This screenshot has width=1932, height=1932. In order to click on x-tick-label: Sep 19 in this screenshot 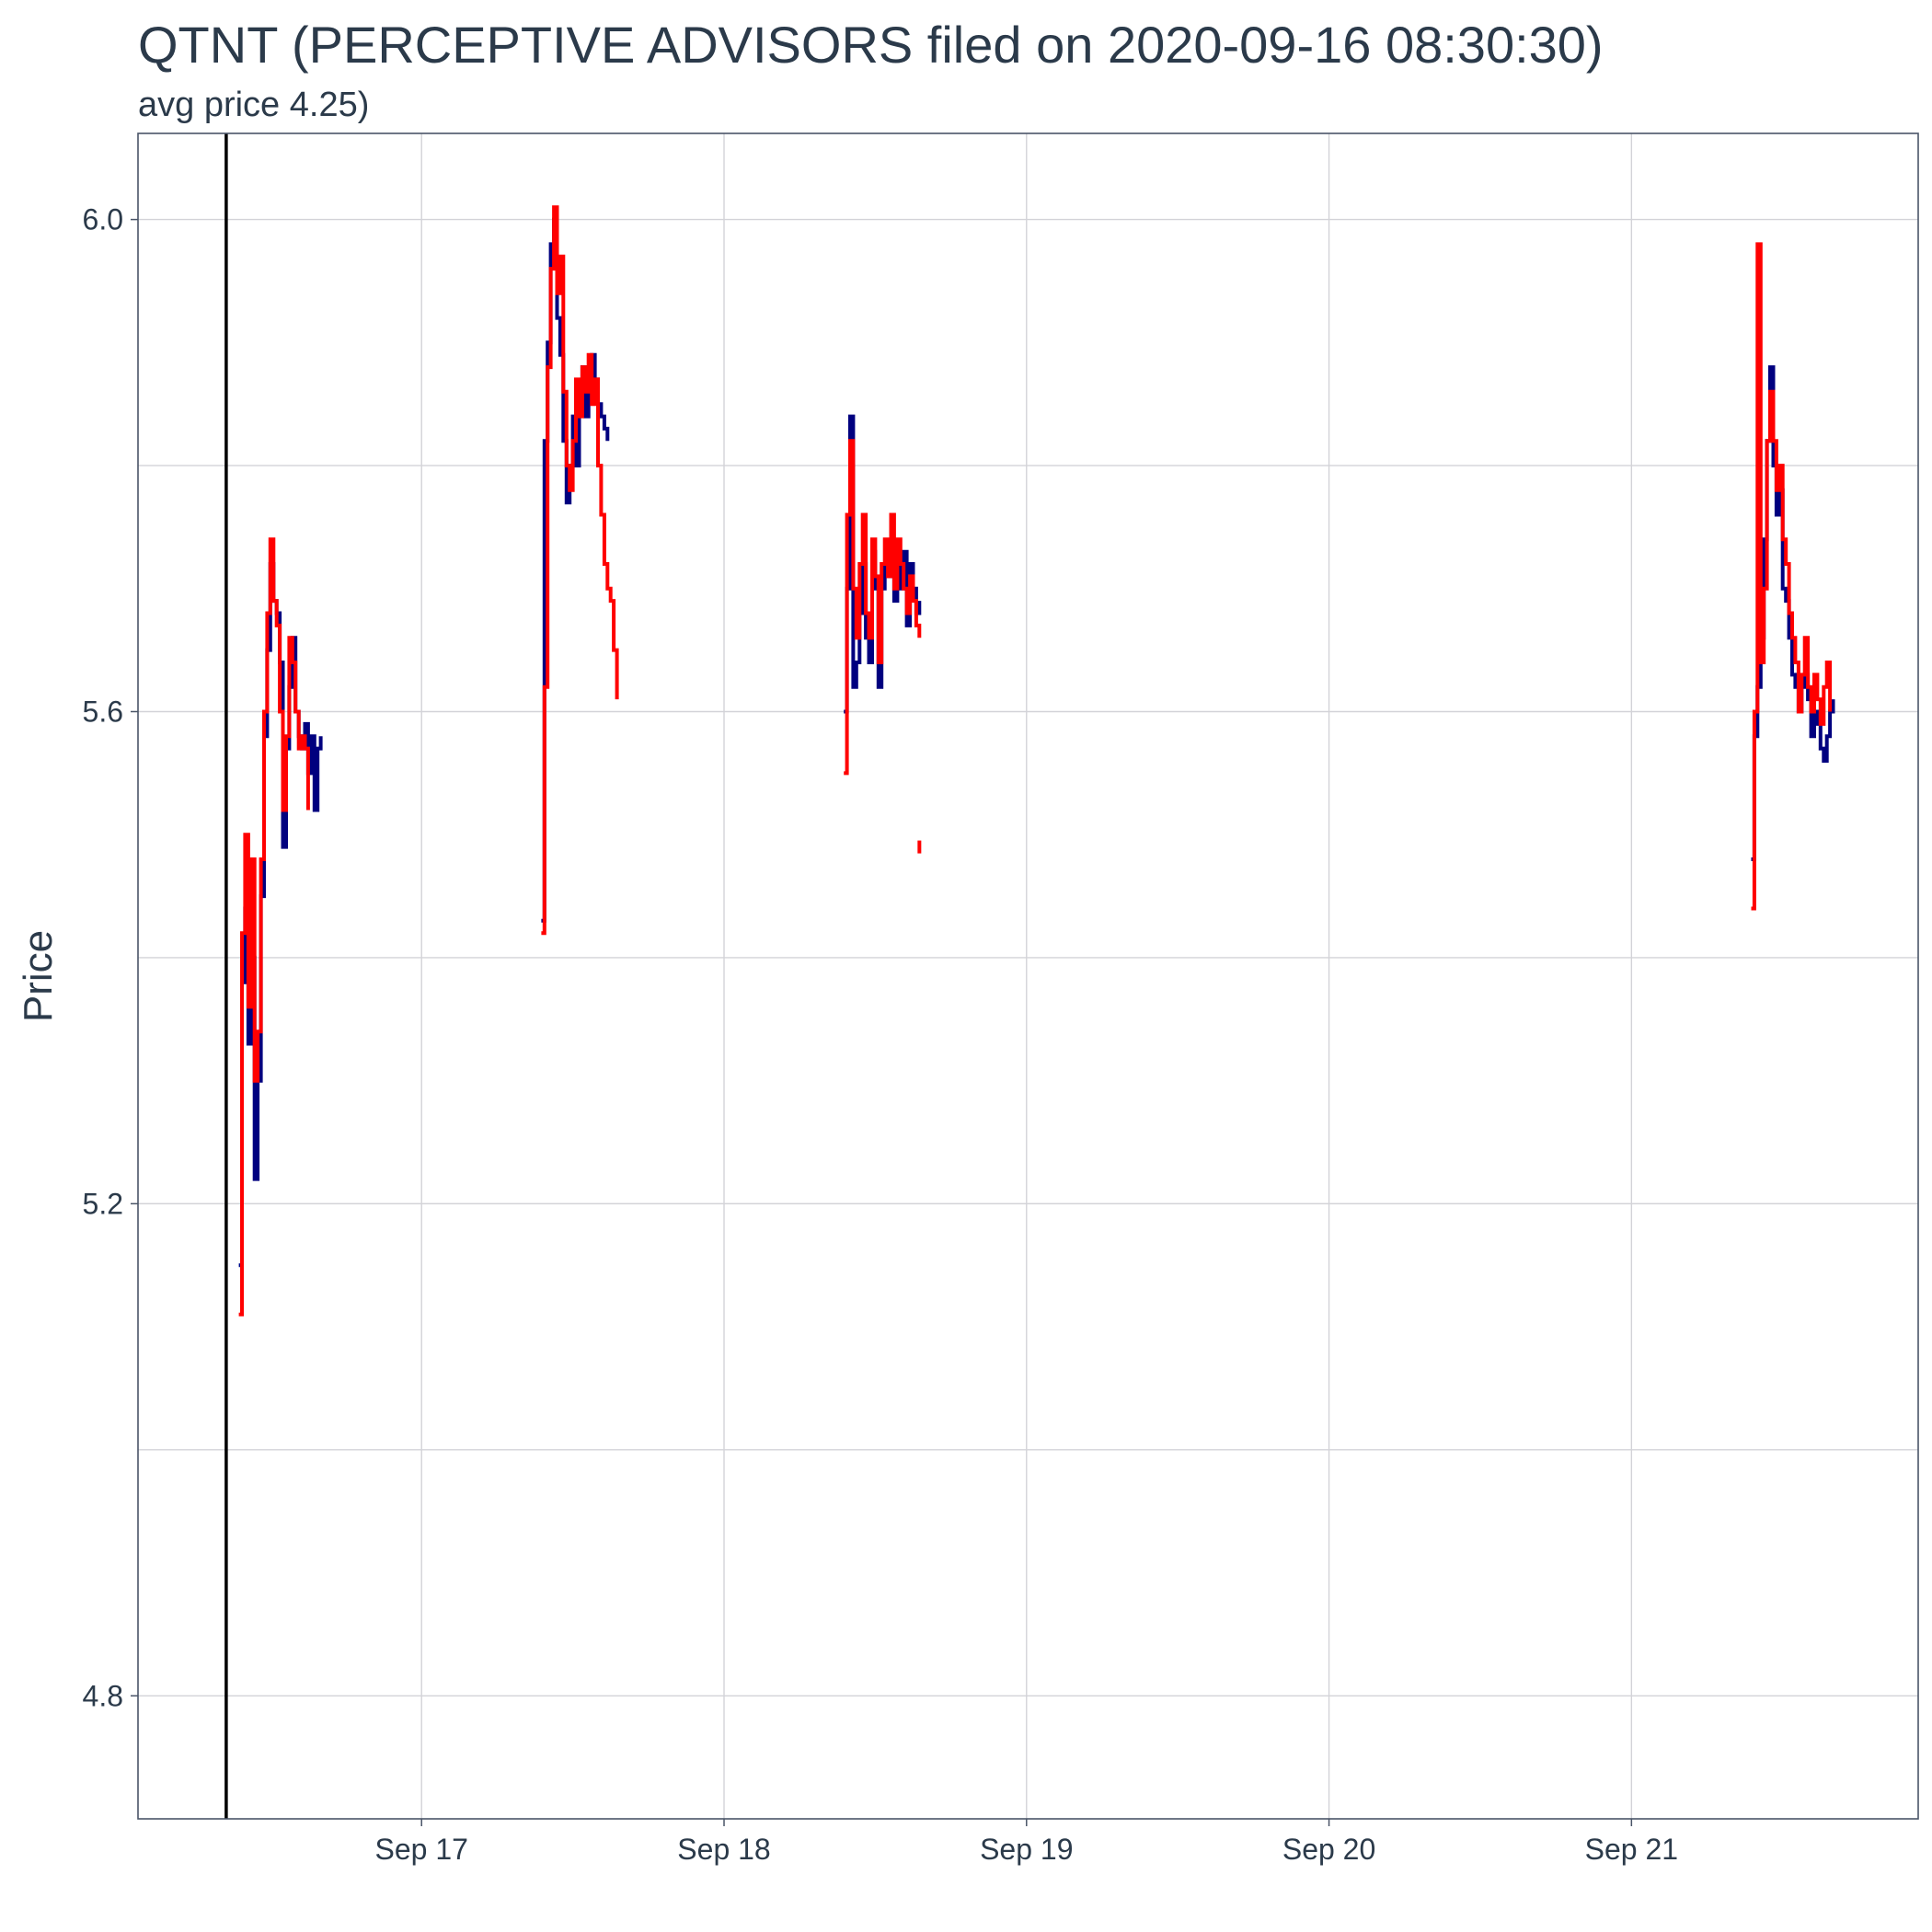, I will do `click(1026, 1849)`.